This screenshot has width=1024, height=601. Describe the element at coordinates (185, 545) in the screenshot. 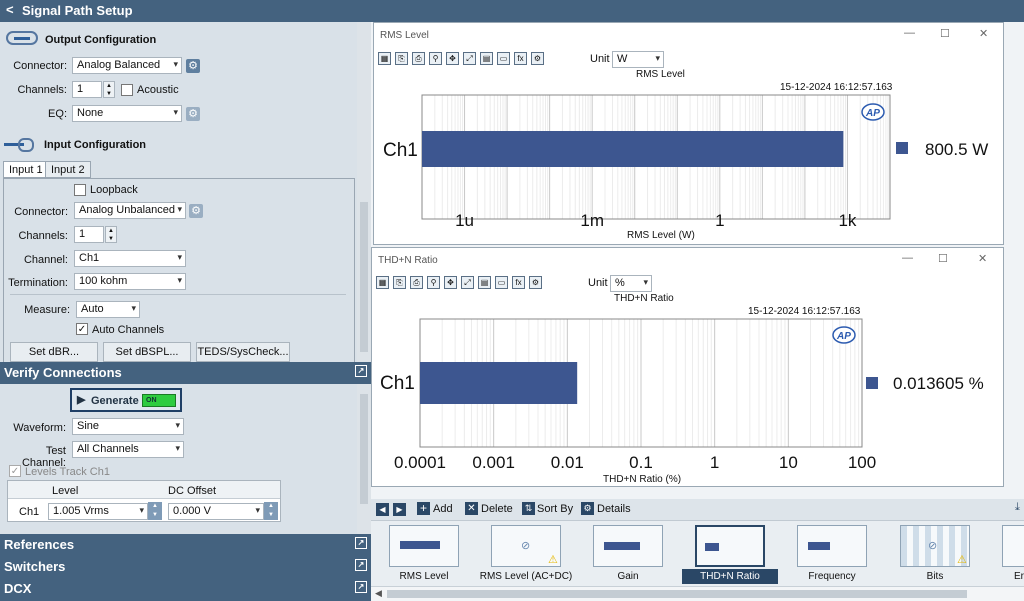

I see `references-header: References ↗` at that location.